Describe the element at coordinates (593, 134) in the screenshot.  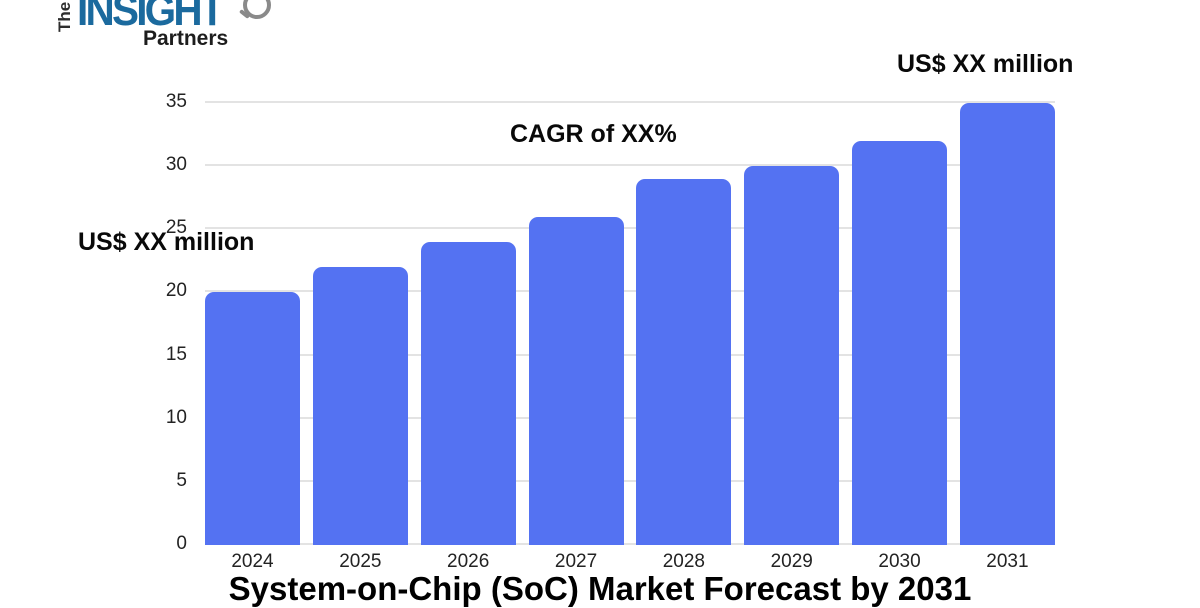
I see `cagr-annotation: CAGR of XX%` at that location.